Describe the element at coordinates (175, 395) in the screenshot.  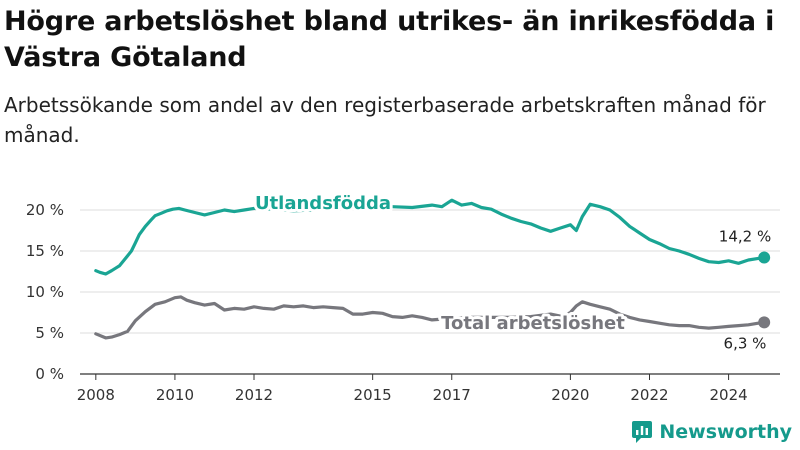
I see `x-tick-label: 2010` at that location.